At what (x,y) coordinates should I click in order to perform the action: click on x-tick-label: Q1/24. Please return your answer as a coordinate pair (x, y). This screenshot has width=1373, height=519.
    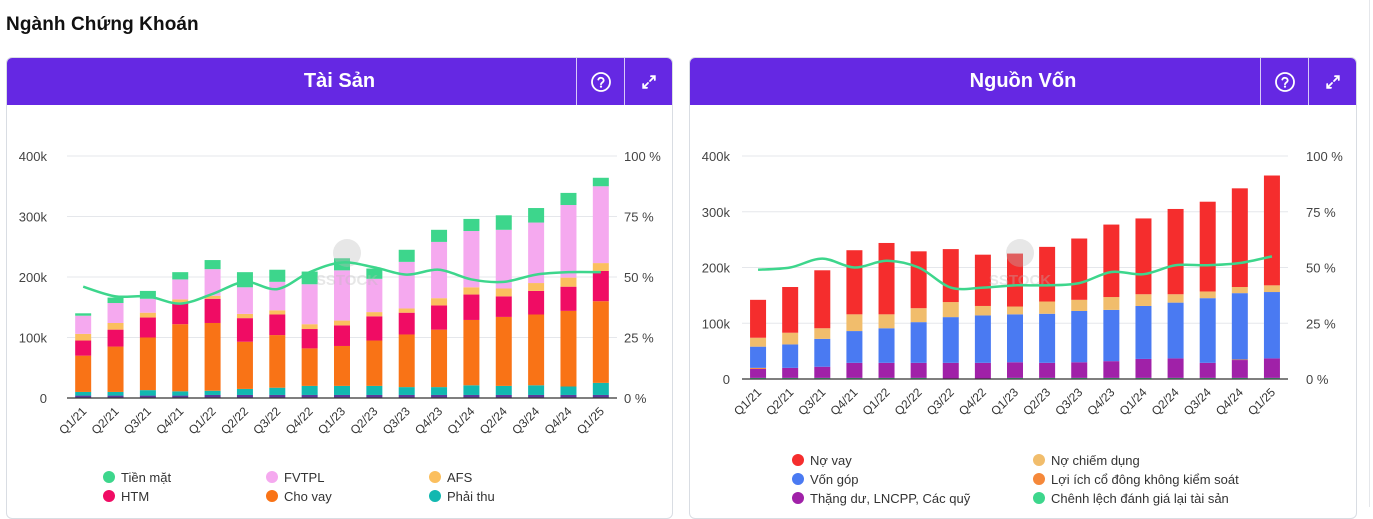
    Looking at the image, I should click on (461, 420).